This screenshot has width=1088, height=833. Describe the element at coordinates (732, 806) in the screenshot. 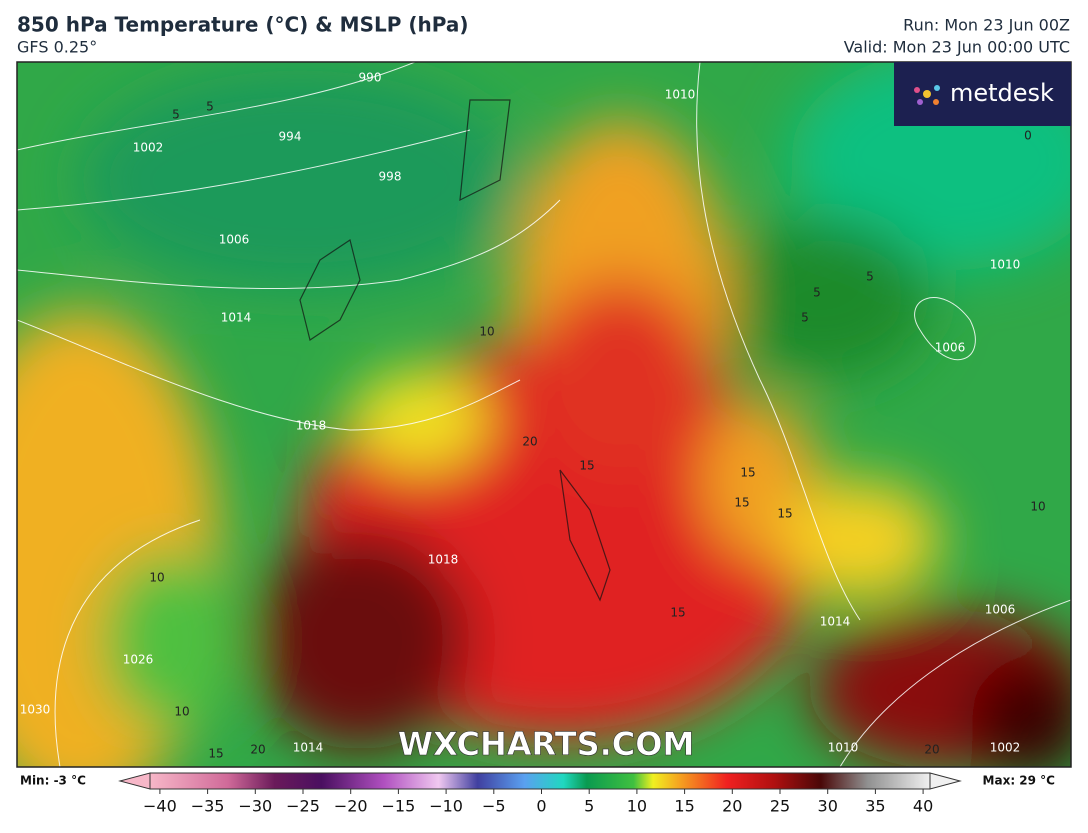

I see `colorbar-tick-label: 20` at that location.